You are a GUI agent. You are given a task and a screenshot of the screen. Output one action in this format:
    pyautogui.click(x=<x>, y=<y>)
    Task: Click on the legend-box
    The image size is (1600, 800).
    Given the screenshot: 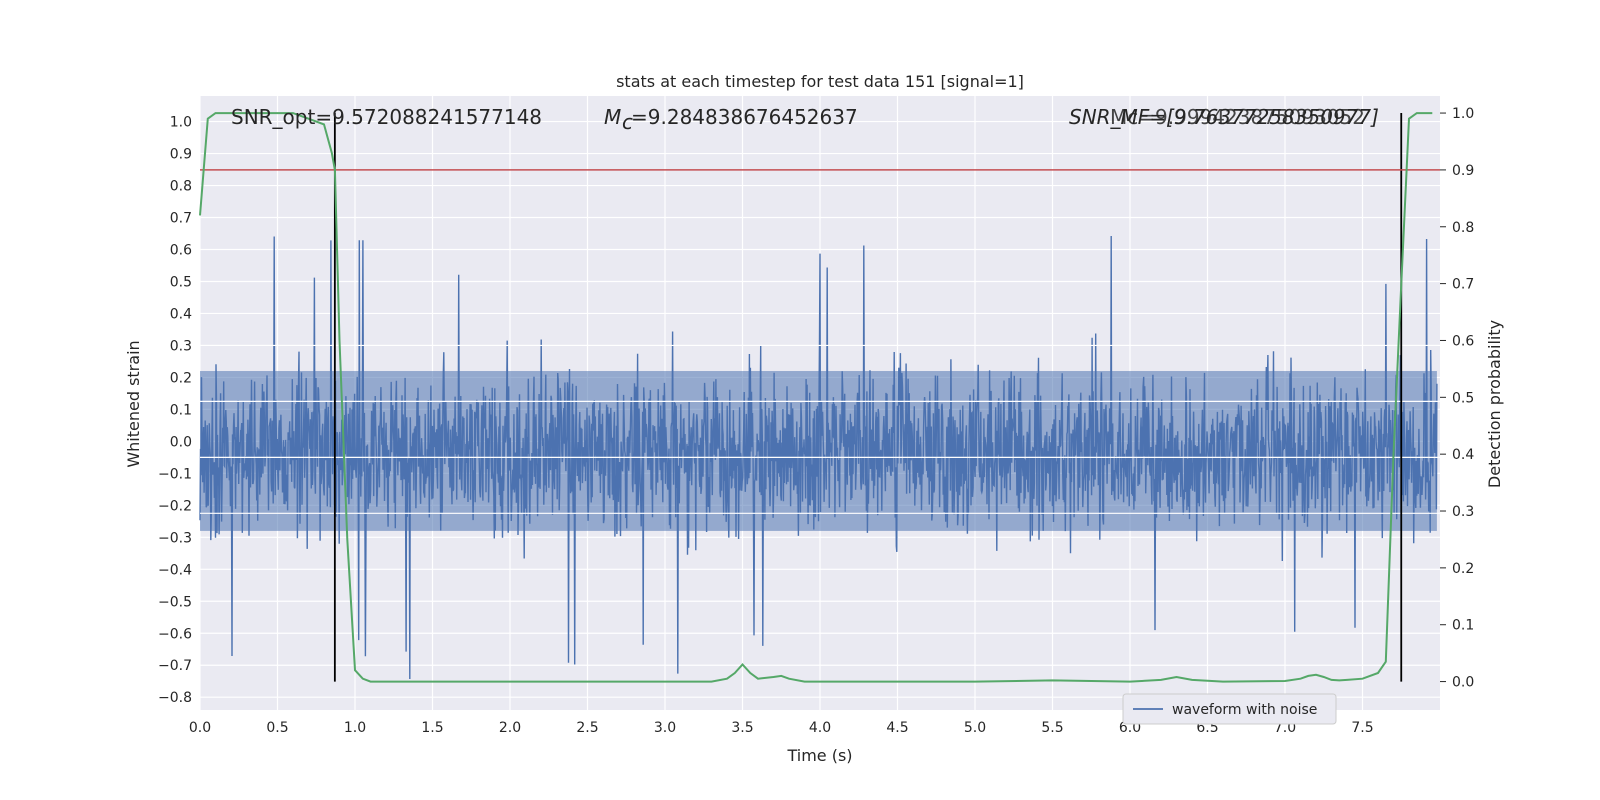 What is the action you would take?
    pyautogui.click(x=1229, y=709)
    